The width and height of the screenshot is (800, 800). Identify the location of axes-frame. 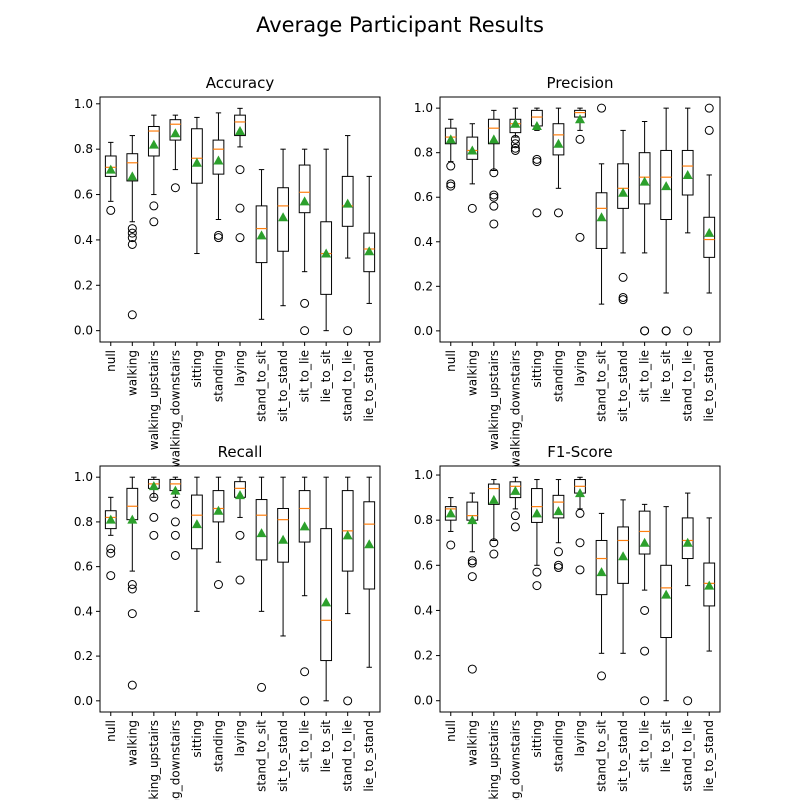
(580, 219).